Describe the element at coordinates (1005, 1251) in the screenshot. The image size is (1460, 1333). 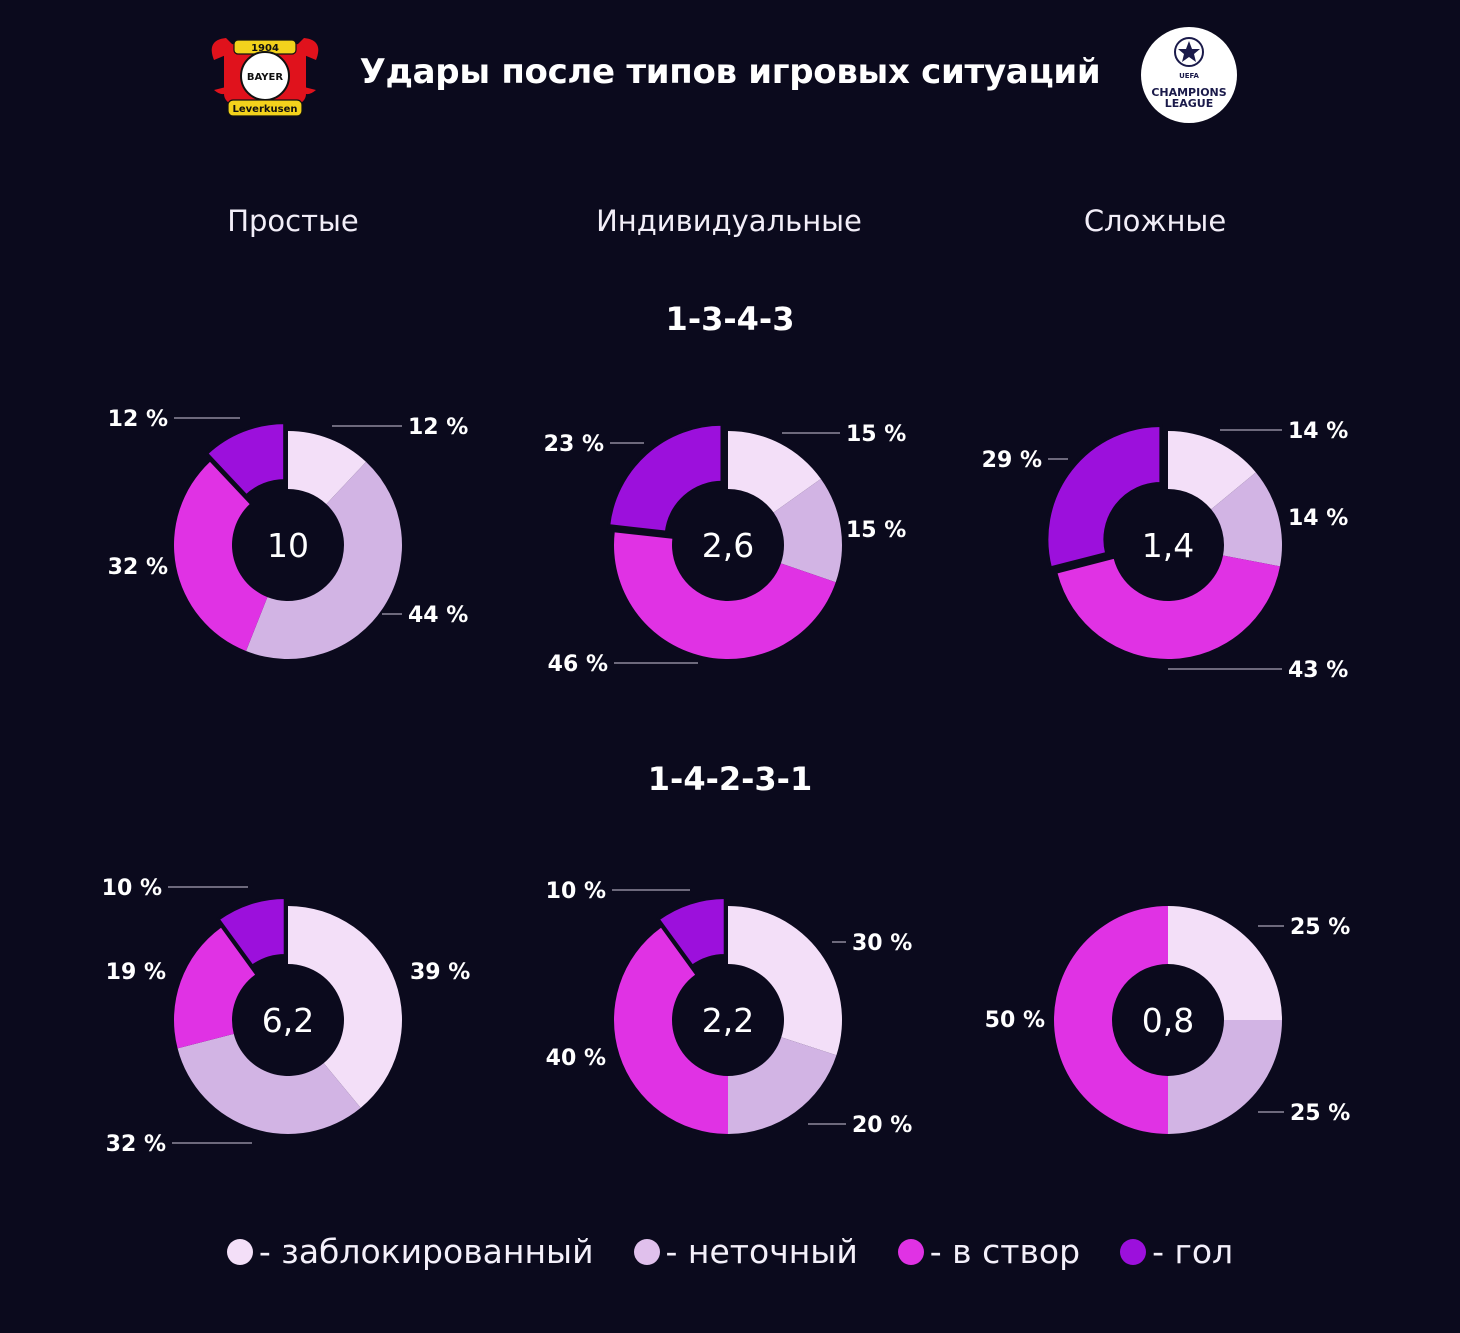
I see `legend-label-on-target: - в створ` at that location.